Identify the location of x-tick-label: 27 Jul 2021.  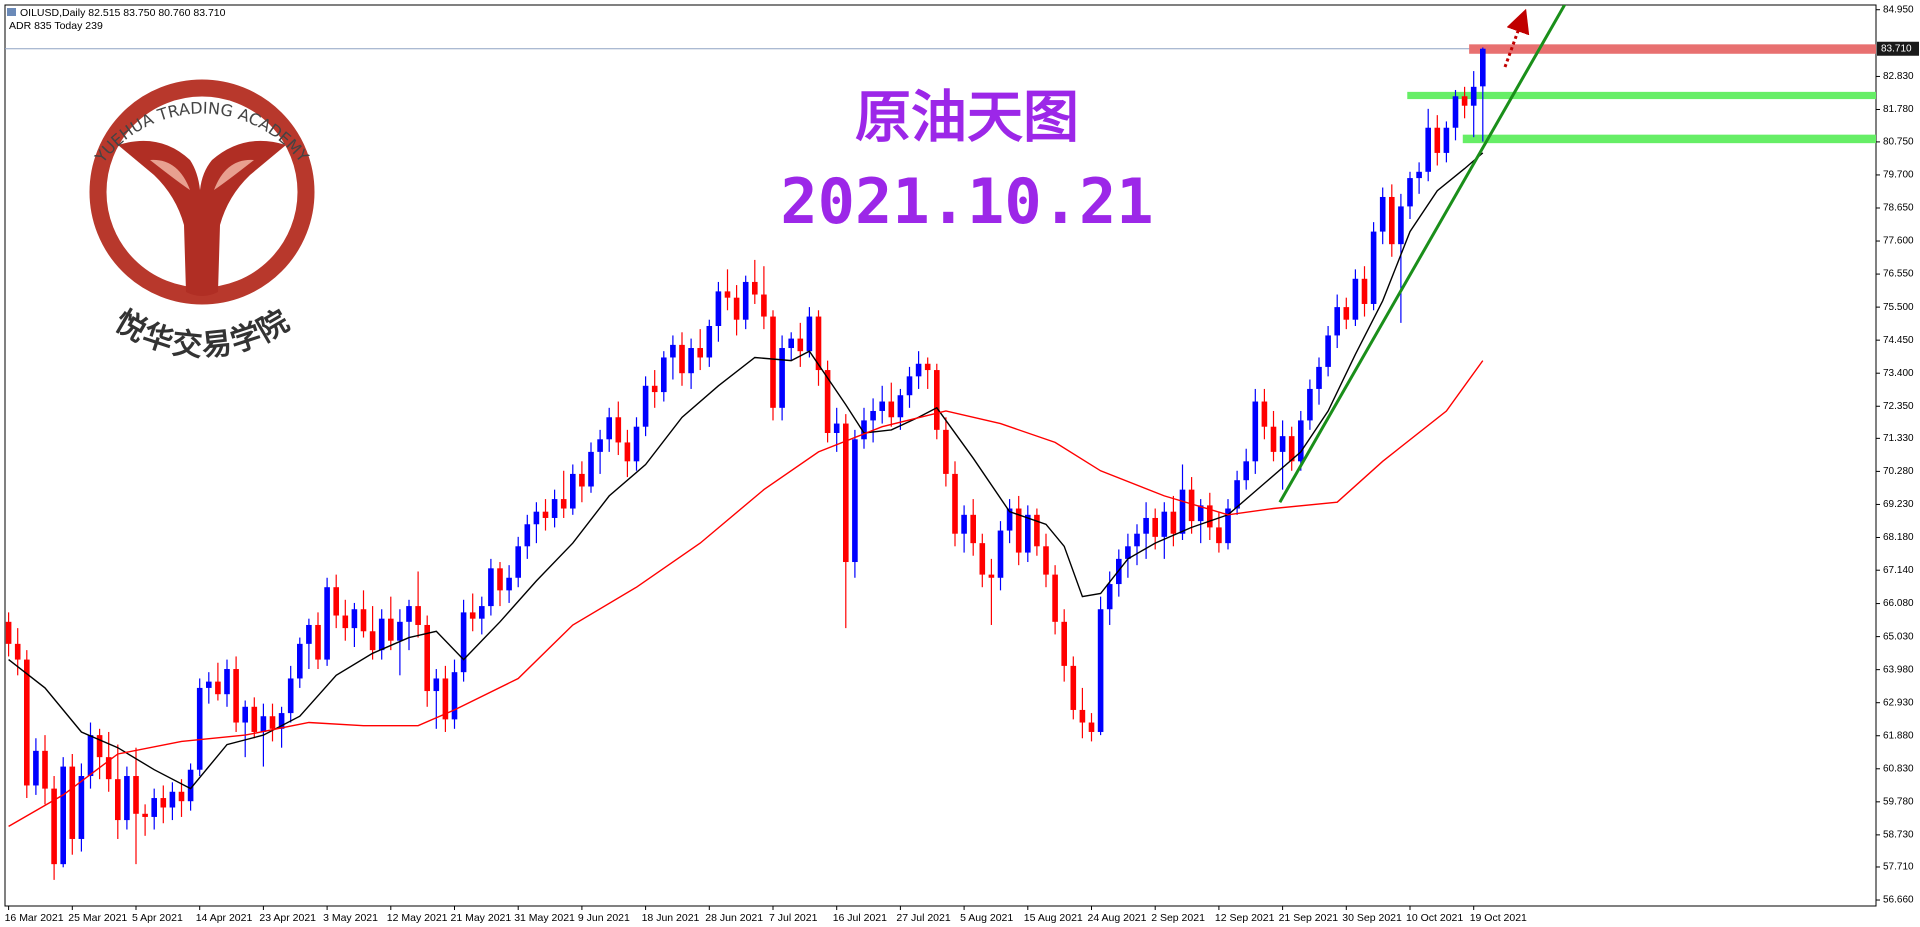
(923, 918).